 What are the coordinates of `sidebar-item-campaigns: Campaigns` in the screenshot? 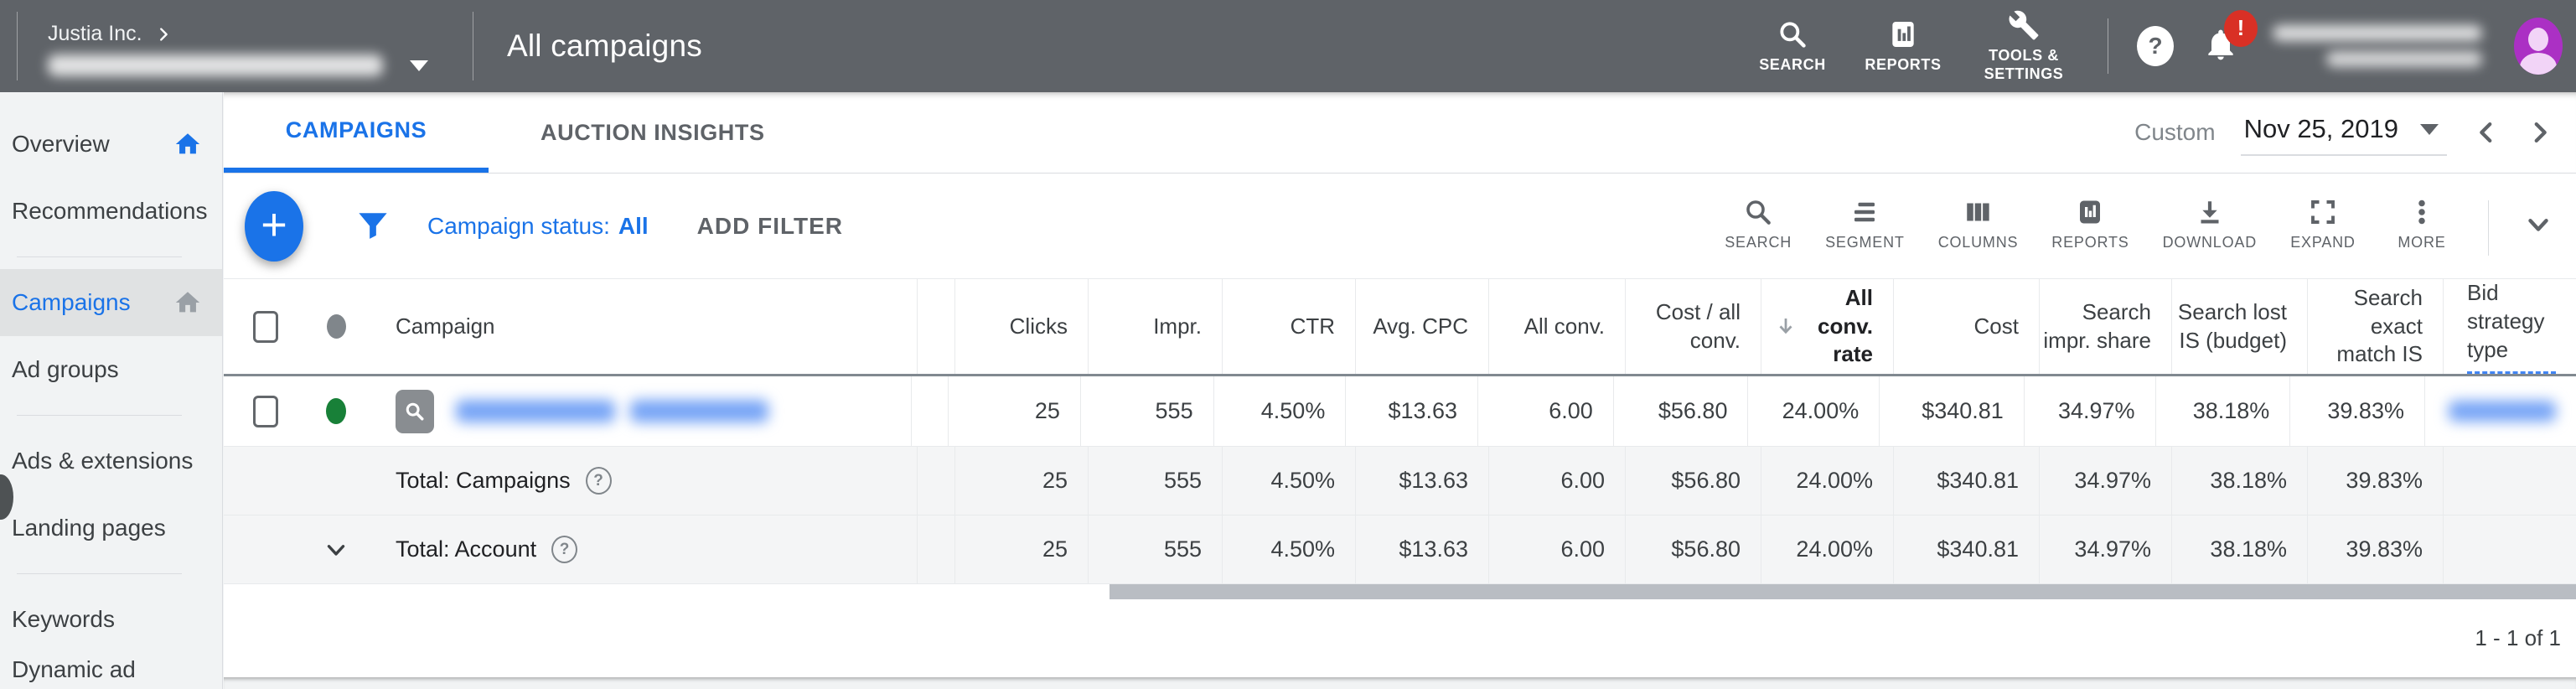 It's located at (111, 303).